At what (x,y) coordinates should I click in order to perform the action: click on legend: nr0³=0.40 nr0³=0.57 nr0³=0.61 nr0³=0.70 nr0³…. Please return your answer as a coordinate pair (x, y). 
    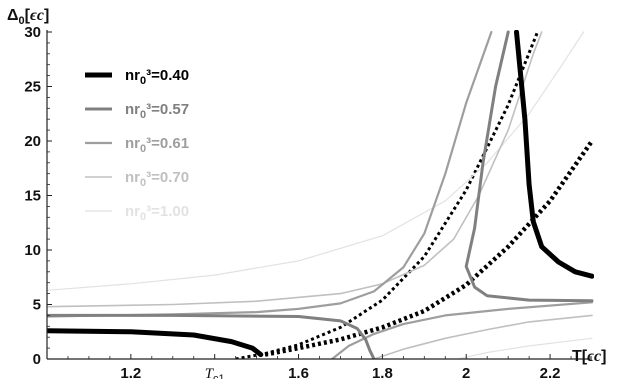
    Looking at the image, I should click on (137, 145).